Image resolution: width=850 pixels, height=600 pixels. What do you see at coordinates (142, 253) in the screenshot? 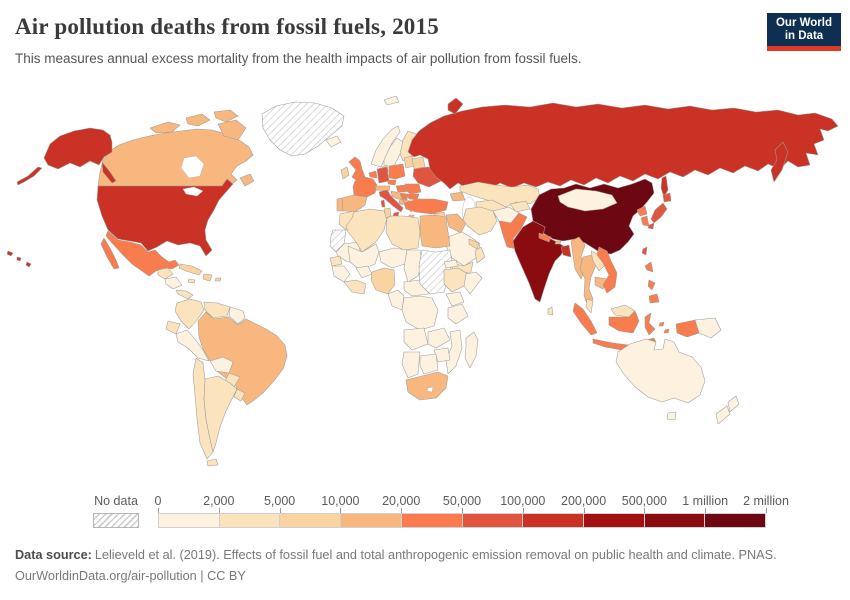
I see `country-mexico` at bounding box center [142, 253].